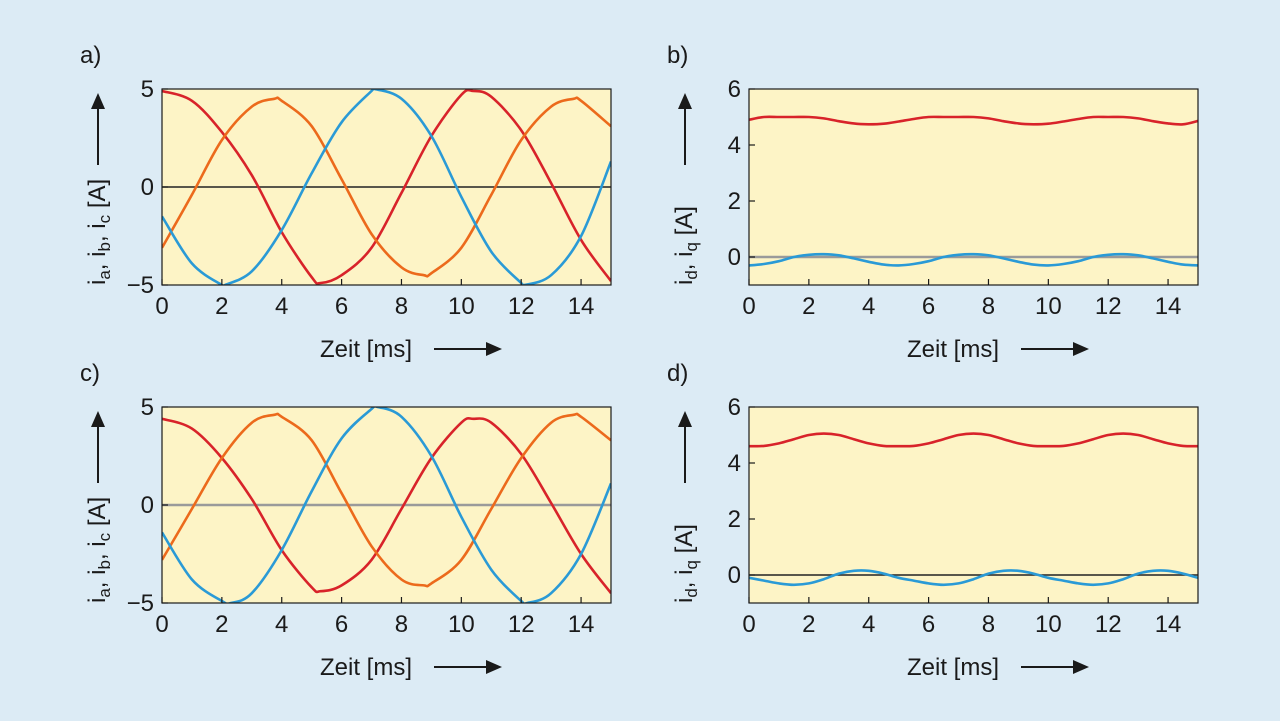  What do you see at coordinates (677, 373) in the screenshot?
I see `panel-label: d)` at bounding box center [677, 373].